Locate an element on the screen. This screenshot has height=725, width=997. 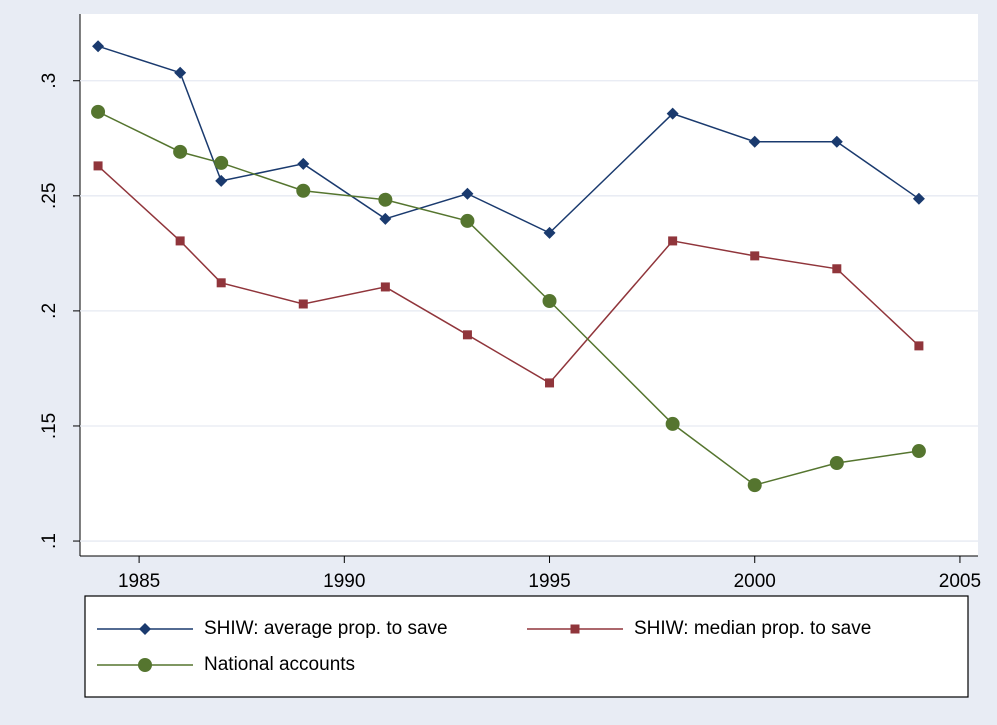
y-tick-label: .15 is located at coordinates (49, 426).